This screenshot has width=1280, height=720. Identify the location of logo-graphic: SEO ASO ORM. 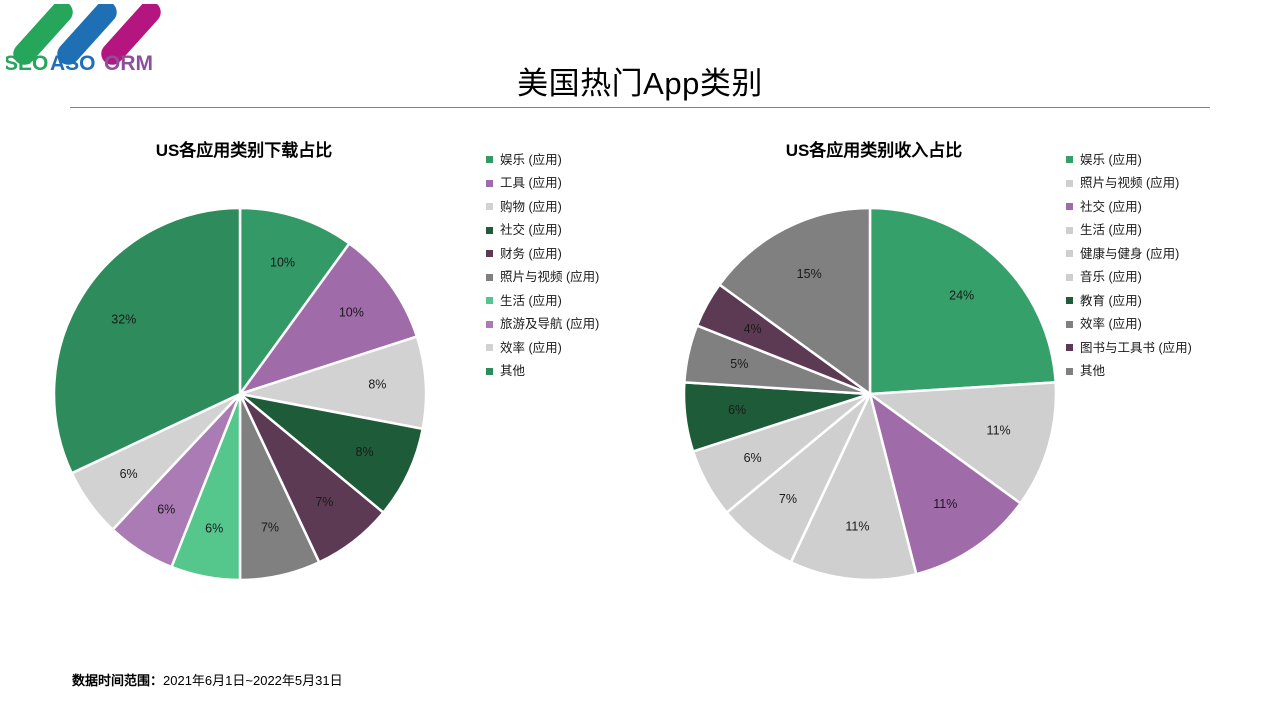
(83, 39).